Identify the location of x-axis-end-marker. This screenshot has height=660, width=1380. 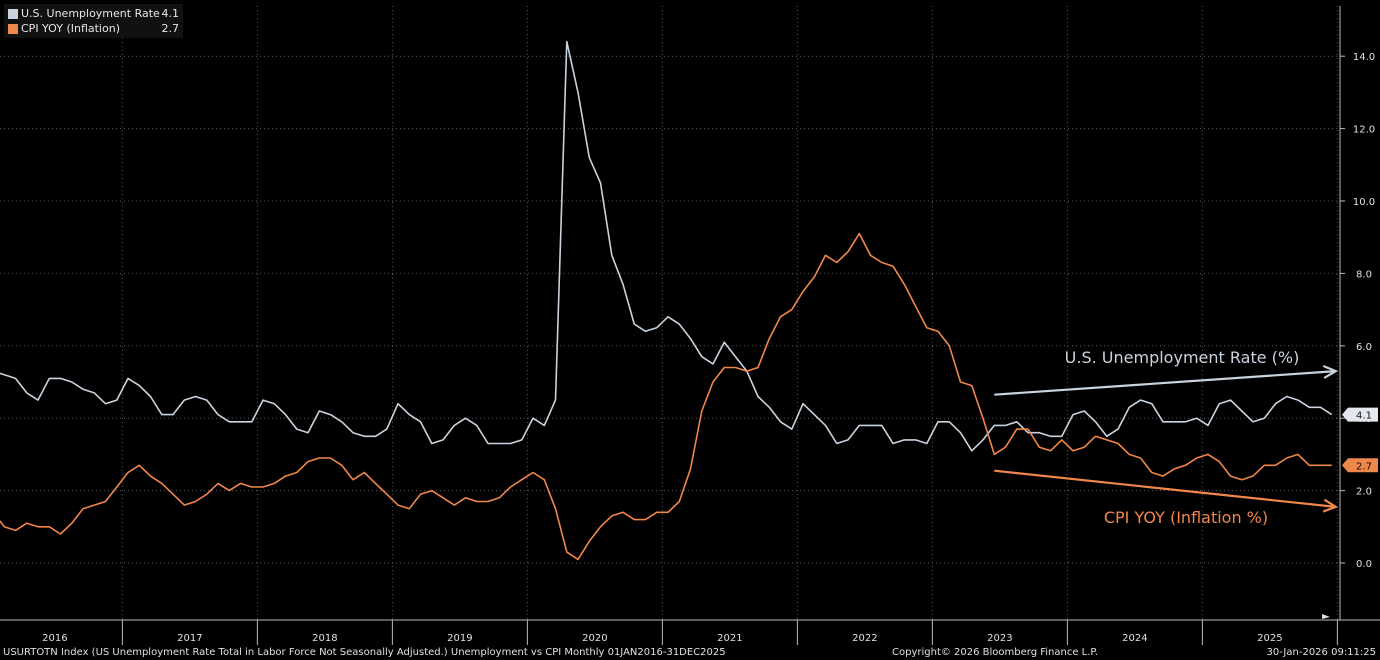
(1326, 616).